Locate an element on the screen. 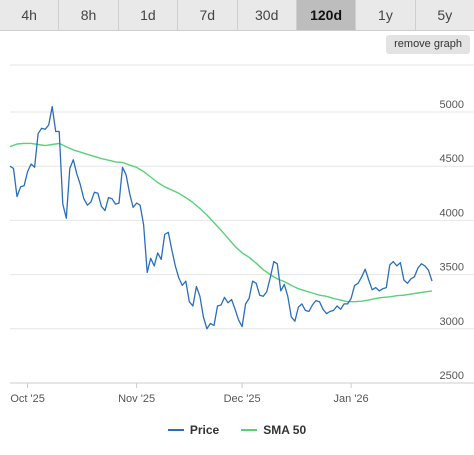  tab-7d: 7d is located at coordinates (208, 15).